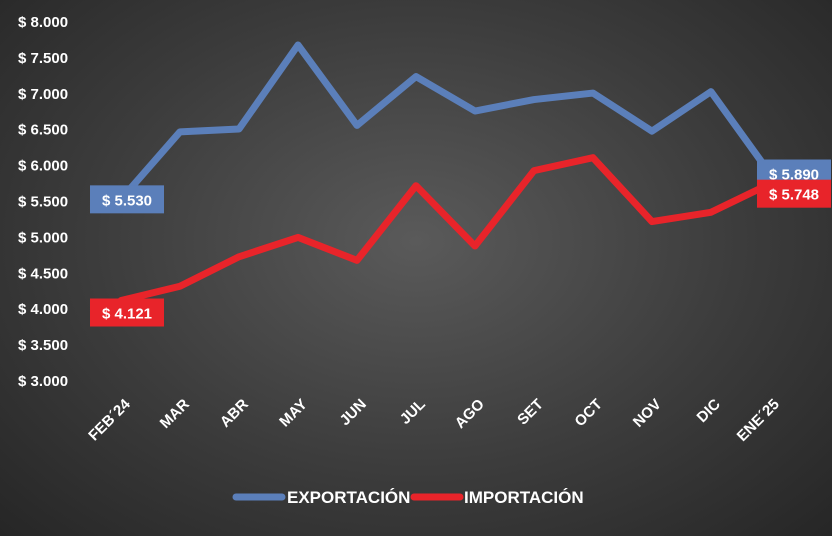 This screenshot has height=536, width=832. Describe the element at coordinates (43, 130) in the screenshot. I see `y-tick-label: $ 6.500` at that location.